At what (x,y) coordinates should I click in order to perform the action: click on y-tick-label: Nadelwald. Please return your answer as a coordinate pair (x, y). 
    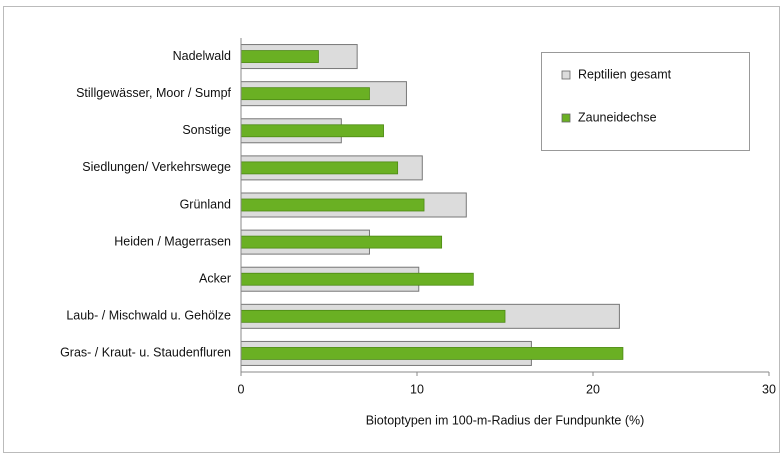
    Looking at the image, I should click on (202, 56).